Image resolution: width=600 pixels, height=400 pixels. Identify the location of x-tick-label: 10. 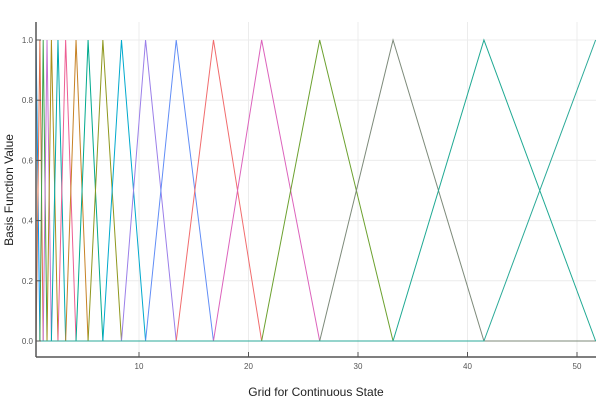
(139, 366).